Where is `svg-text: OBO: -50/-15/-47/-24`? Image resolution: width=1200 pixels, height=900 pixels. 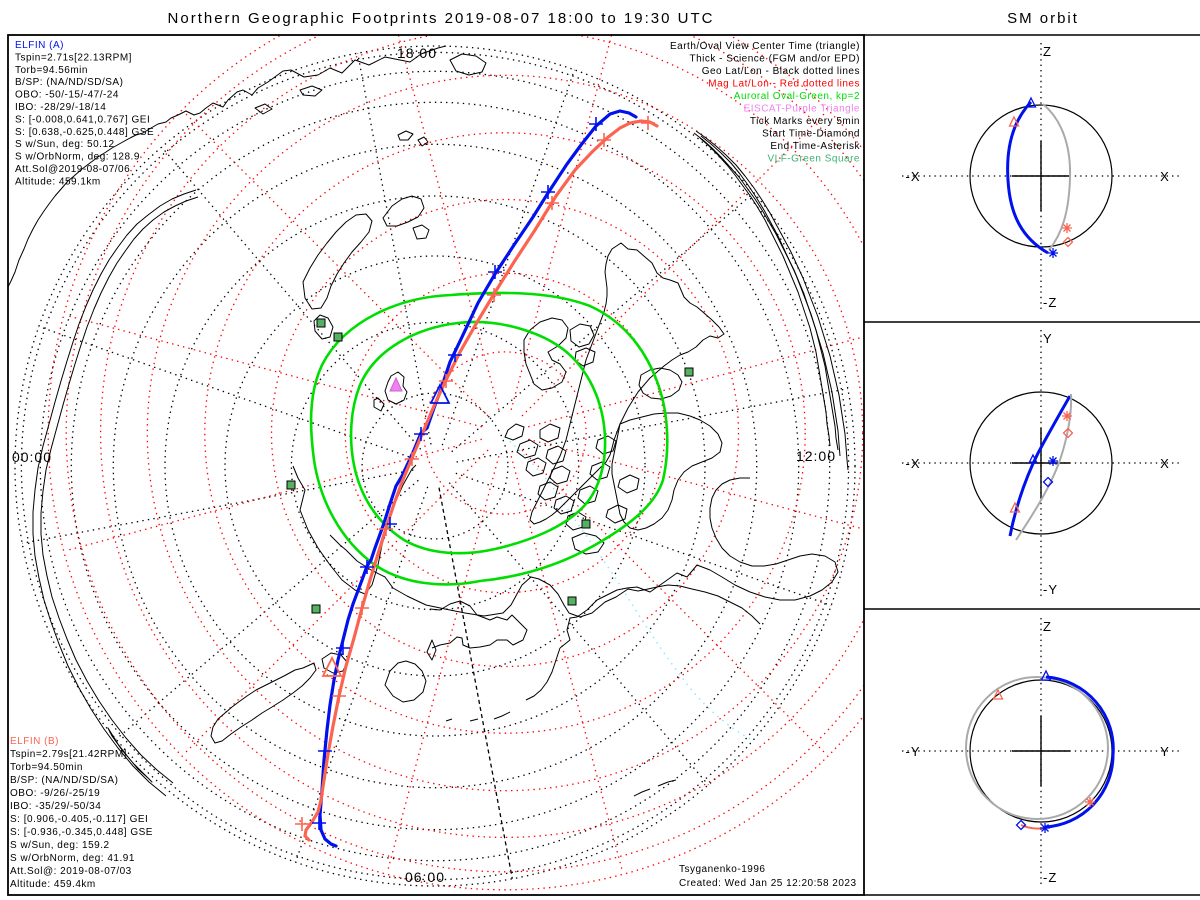 svg-text: OBO: -50/-15/-47/-24 is located at coordinates (67, 95).